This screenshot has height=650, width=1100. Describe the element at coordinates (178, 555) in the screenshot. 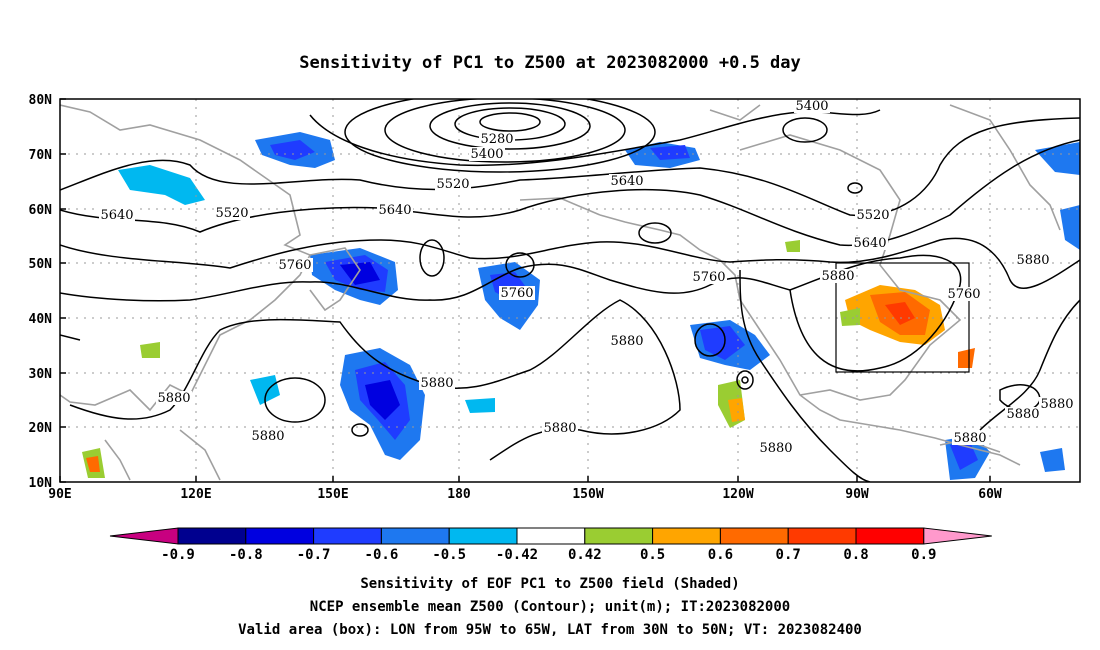

I see `colorbar-label: -0.9` at that location.